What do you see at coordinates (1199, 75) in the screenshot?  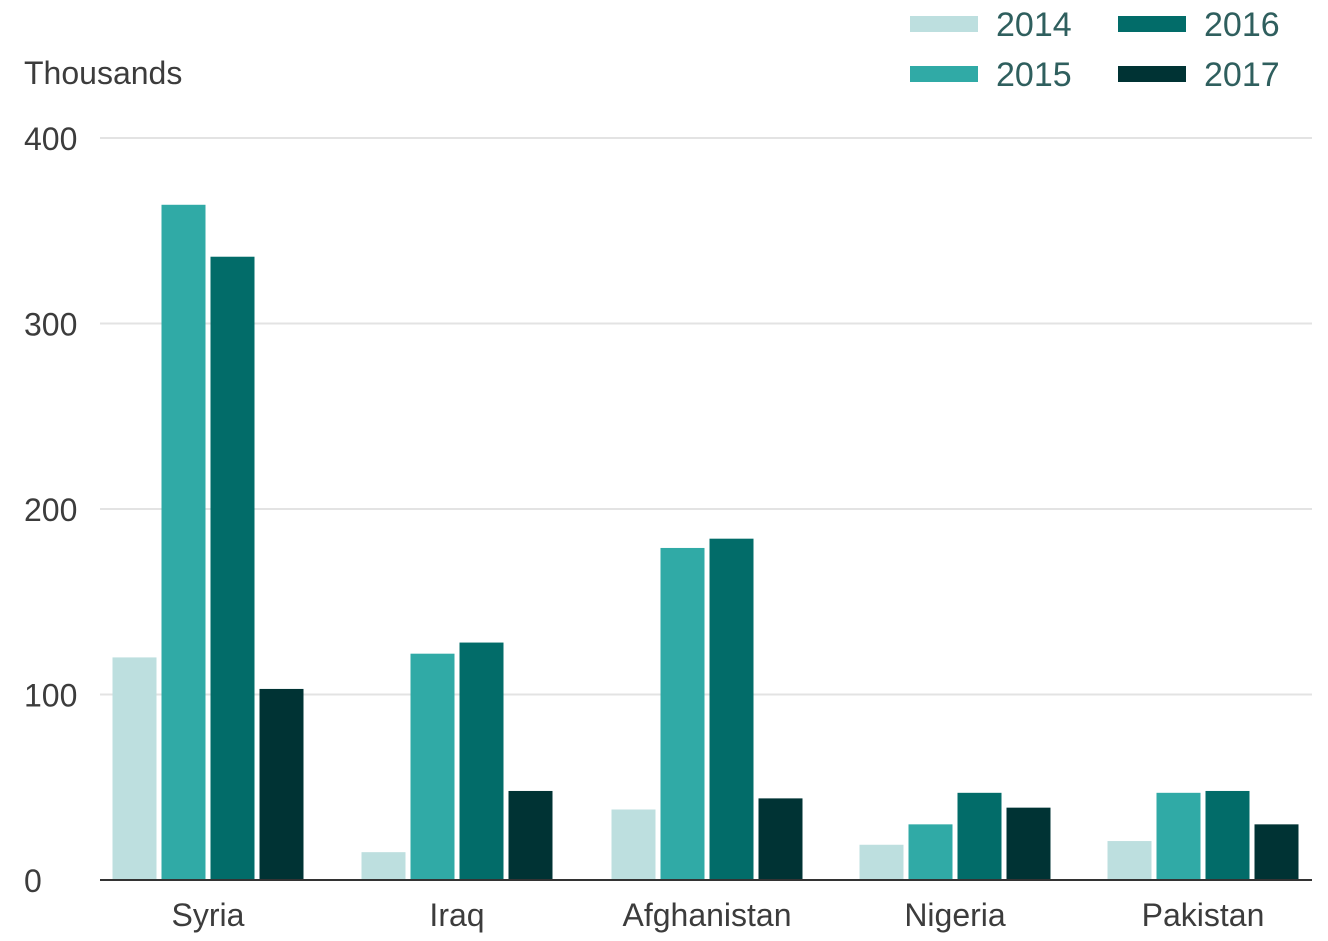 I see `legend-item-2017: 2017` at bounding box center [1199, 75].